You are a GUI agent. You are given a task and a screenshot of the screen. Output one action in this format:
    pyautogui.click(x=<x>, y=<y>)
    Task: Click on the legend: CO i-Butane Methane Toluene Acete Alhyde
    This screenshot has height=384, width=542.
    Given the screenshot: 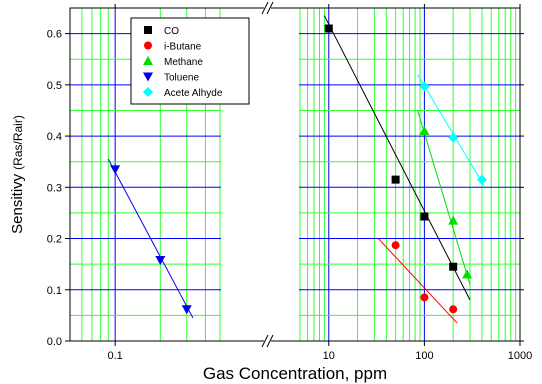 What is the action you would take?
    pyautogui.click(x=190, y=61)
    